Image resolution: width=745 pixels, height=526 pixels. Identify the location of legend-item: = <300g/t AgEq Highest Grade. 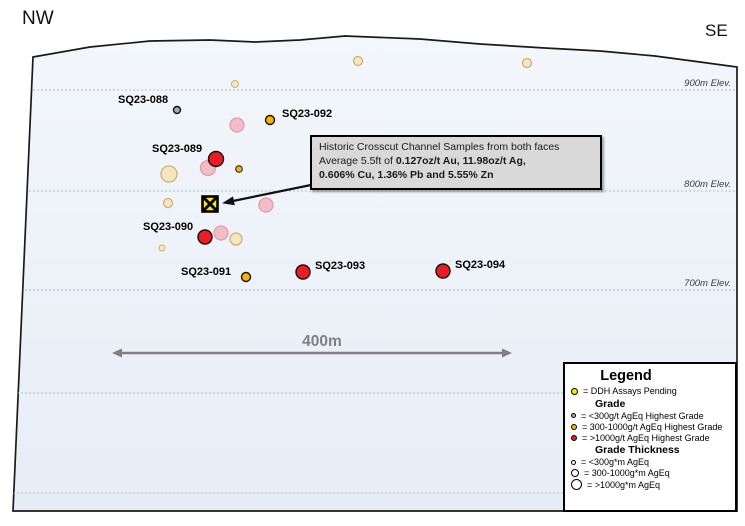
(650, 416).